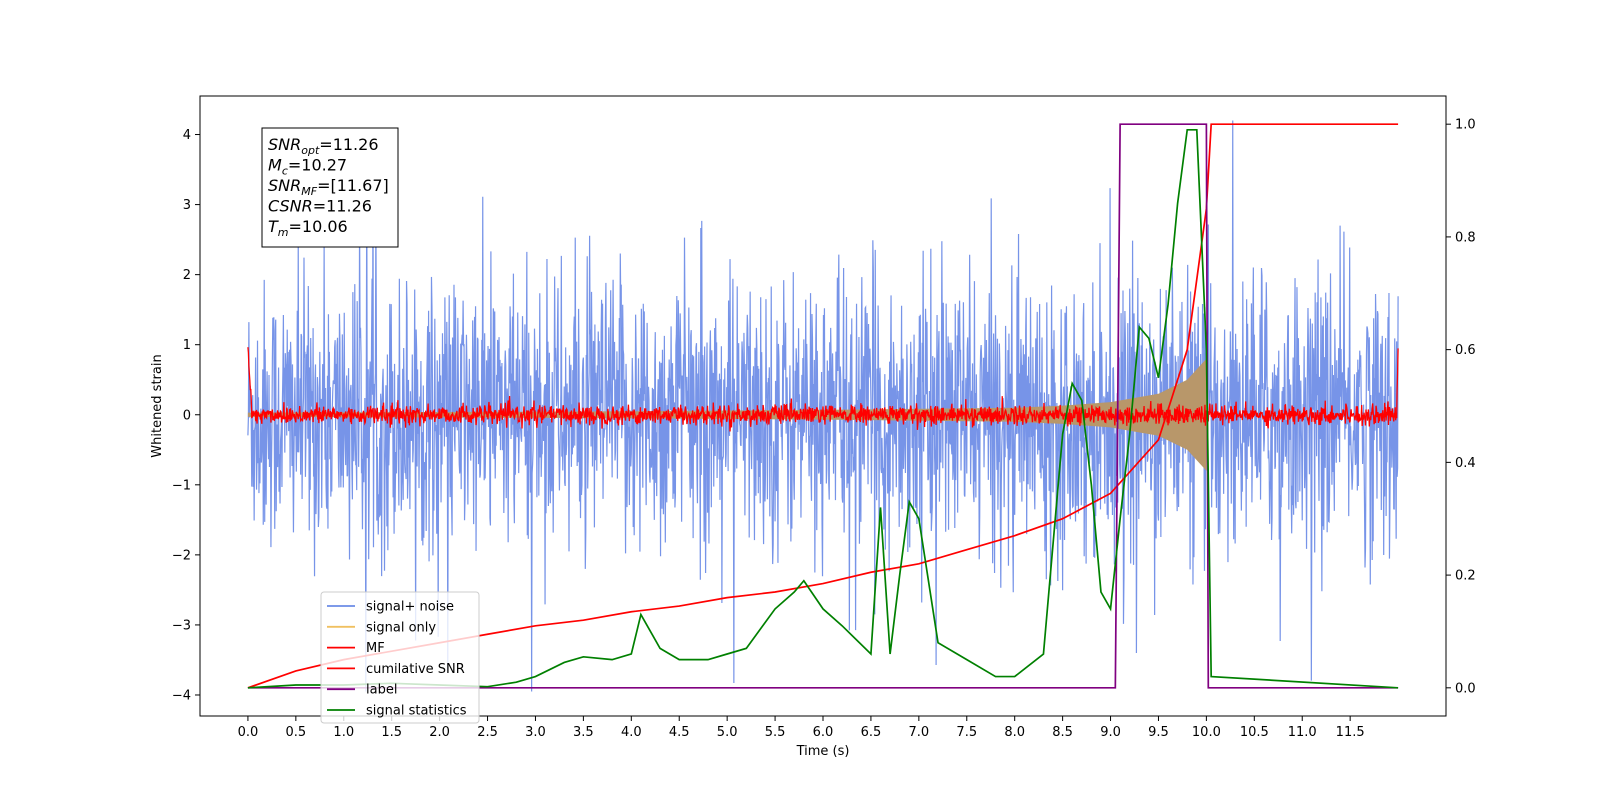 Image resolution: width=1600 pixels, height=800 pixels. I want to click on x-tick-label: 10.5, so click(1254, 732).